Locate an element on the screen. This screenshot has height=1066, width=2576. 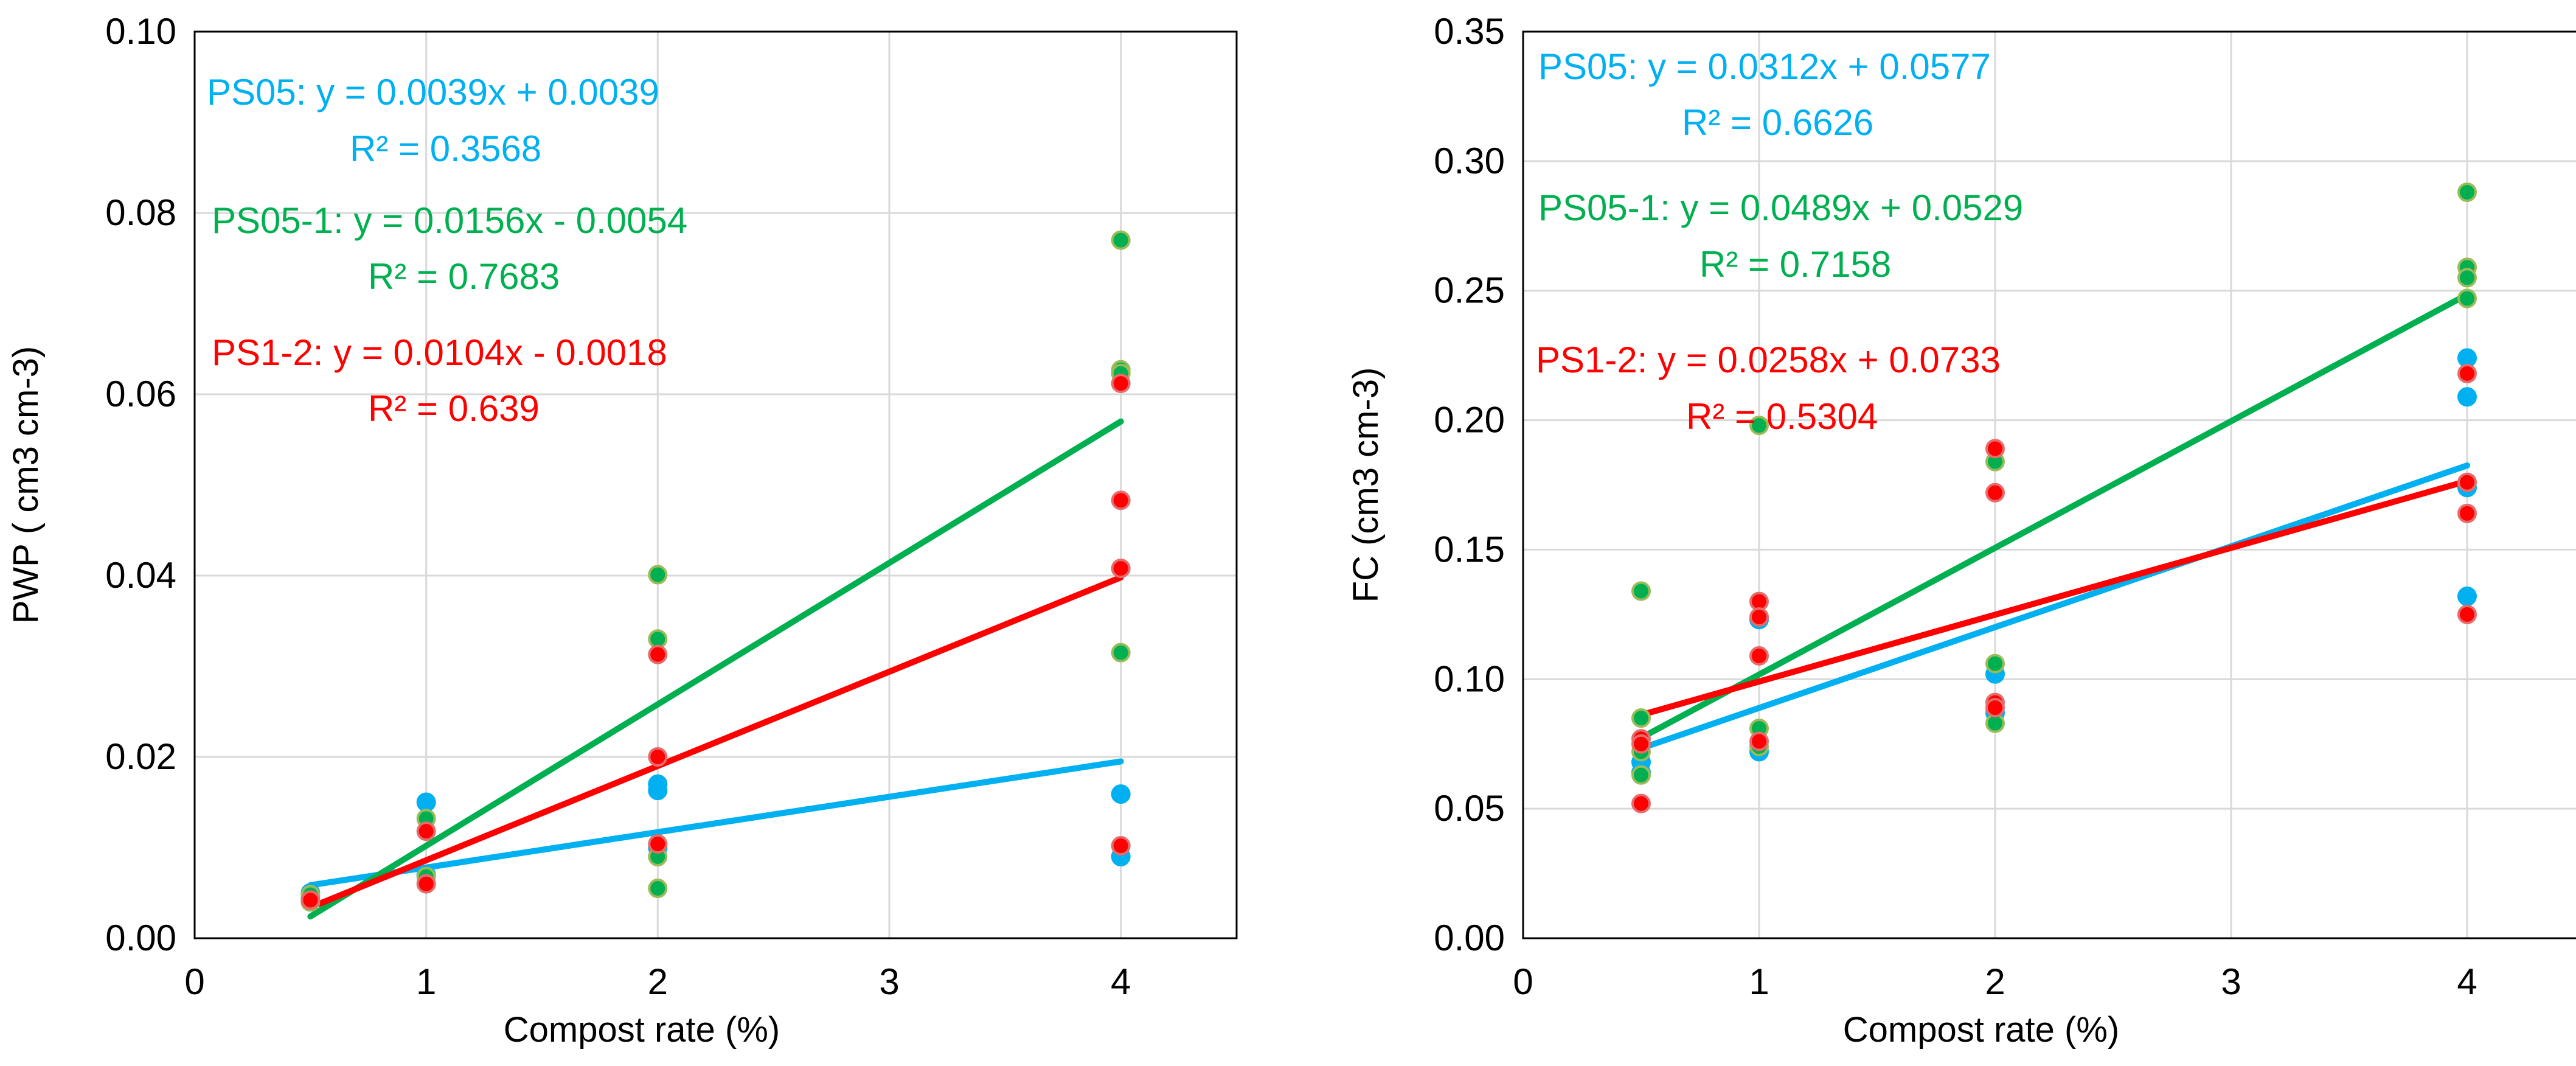
pwp-x-tick-label: 3 is located at coordinates (889, 981).